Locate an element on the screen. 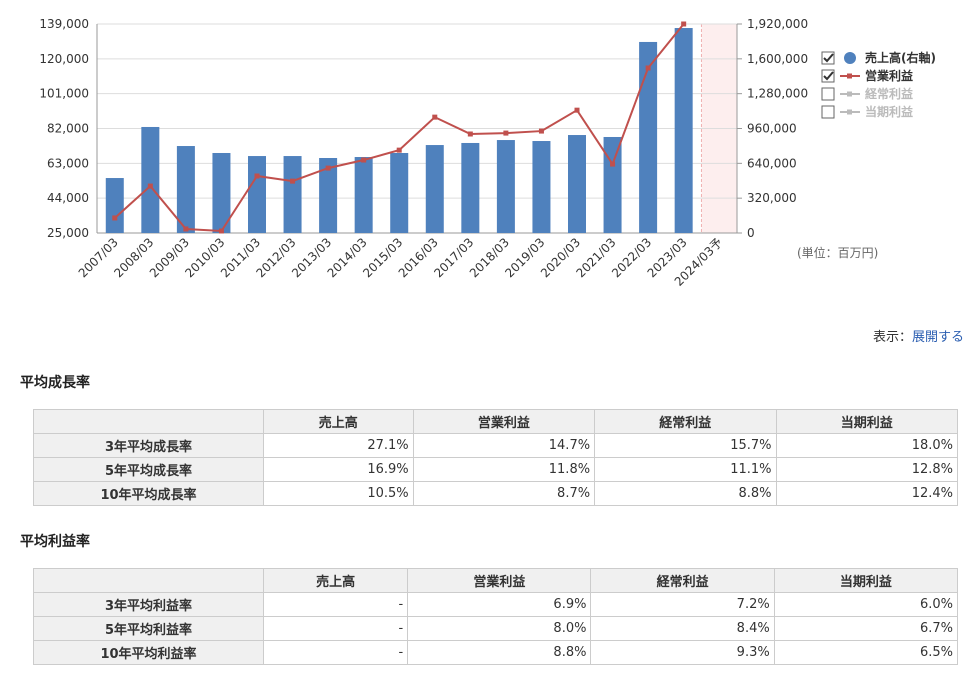  value-cell: 12.8% is located at coordinates (867, 469).